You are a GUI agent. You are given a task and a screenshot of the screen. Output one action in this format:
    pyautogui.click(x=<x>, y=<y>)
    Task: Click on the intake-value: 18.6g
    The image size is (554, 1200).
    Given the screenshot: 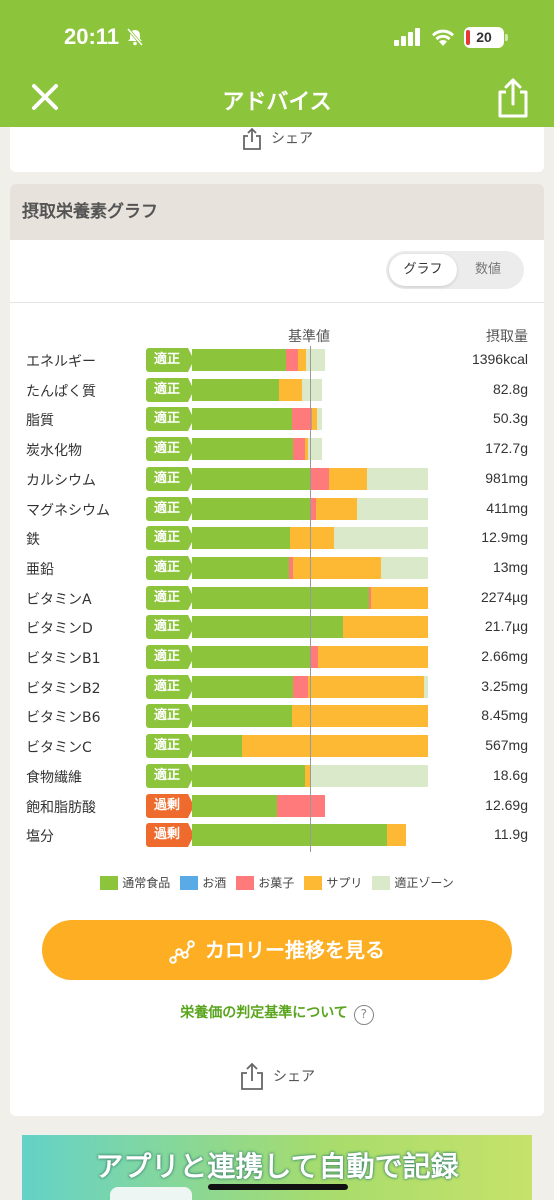 What is the action you would take?
    pyautogui.click(x=510, y=774)
    